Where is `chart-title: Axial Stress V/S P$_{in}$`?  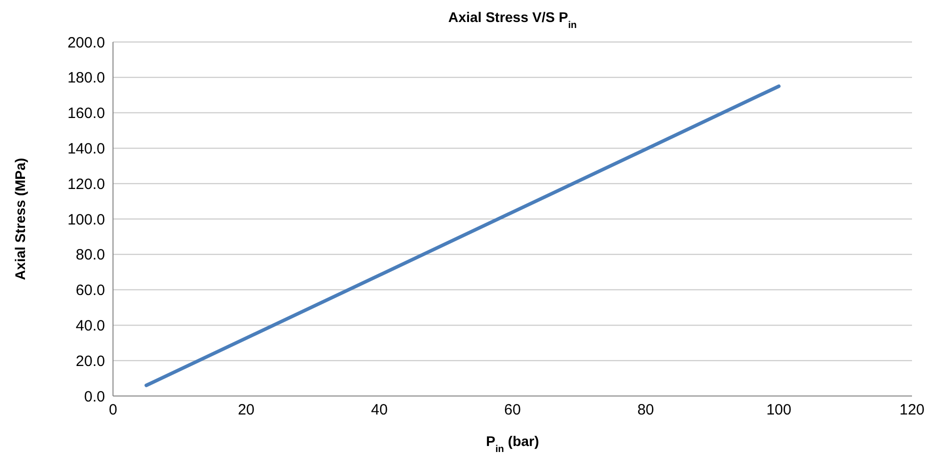
chart-title: Axial Stress V/S P$_{in}$ is located at coordinates (512, 19).